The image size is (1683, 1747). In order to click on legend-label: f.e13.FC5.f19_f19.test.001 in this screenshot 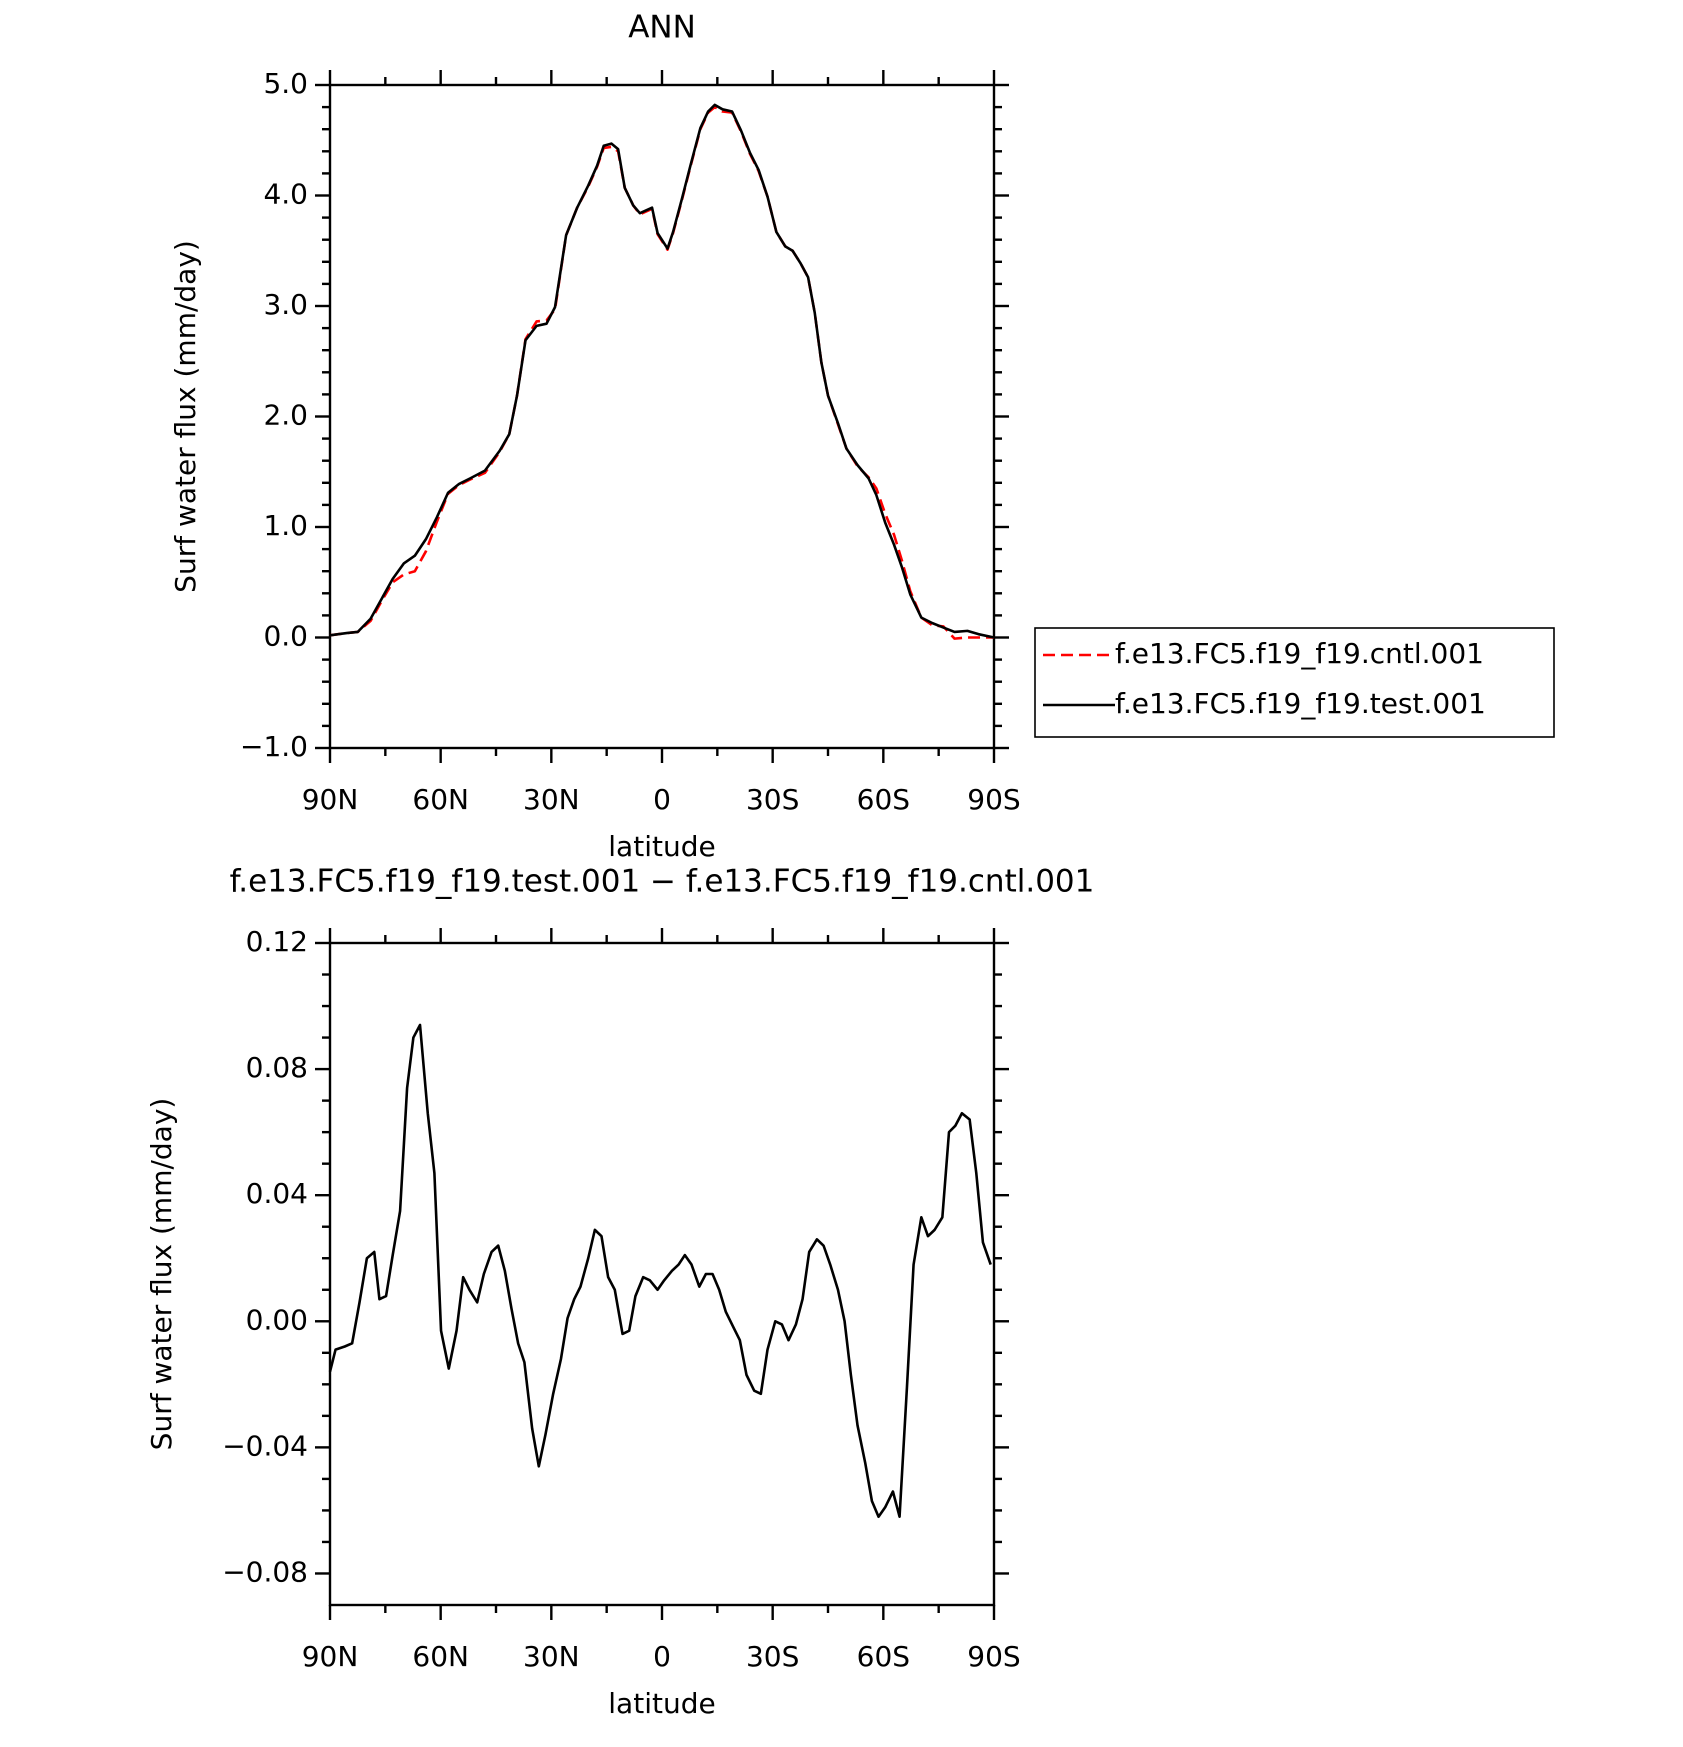, I will do `click(1300, 703)`.